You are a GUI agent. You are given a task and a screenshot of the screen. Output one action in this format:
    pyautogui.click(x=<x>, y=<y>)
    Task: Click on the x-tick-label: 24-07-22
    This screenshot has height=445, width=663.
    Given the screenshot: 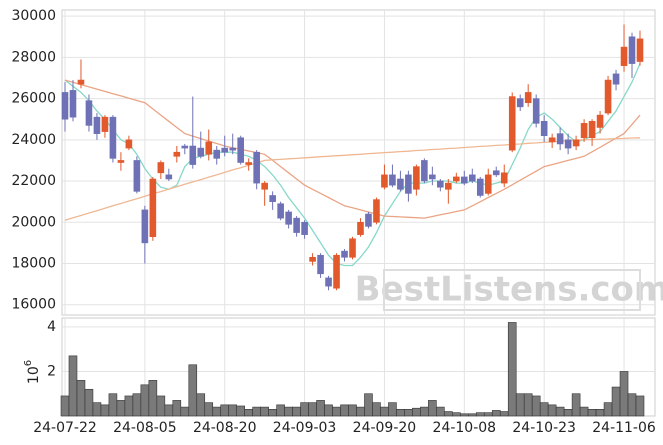 What is the action you would take?
    pyautogui.click(x=65, y=428)
    